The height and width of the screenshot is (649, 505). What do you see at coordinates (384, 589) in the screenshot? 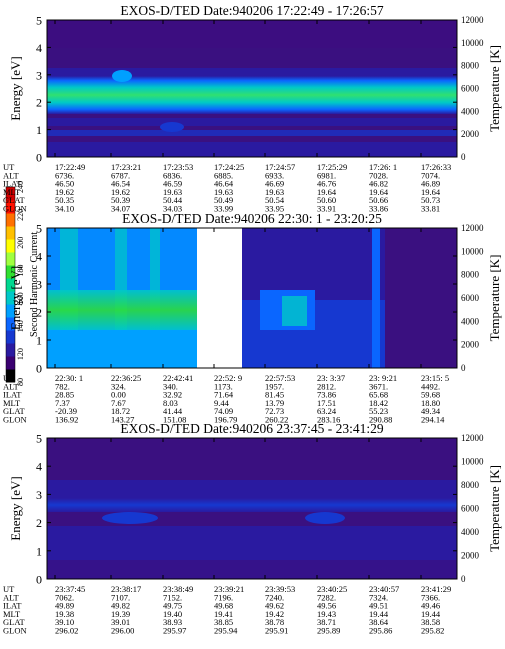
I see `ephemeris-value: 23:40:57` at bounding box center [384, 589].